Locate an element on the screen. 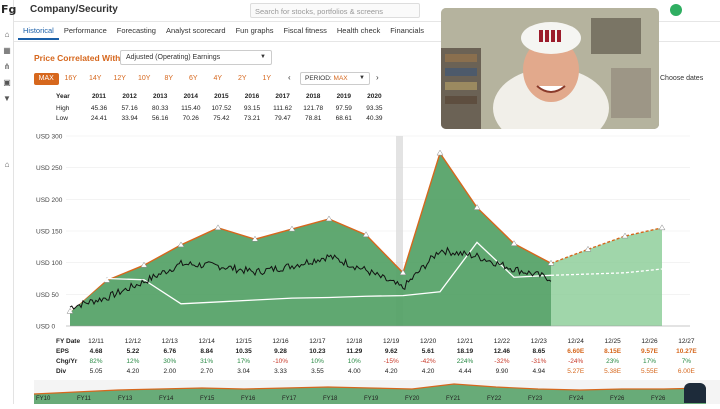 The width and height of the screenshot is (720, 409). year-cell: 2013 is located at coordinates (160, 96).